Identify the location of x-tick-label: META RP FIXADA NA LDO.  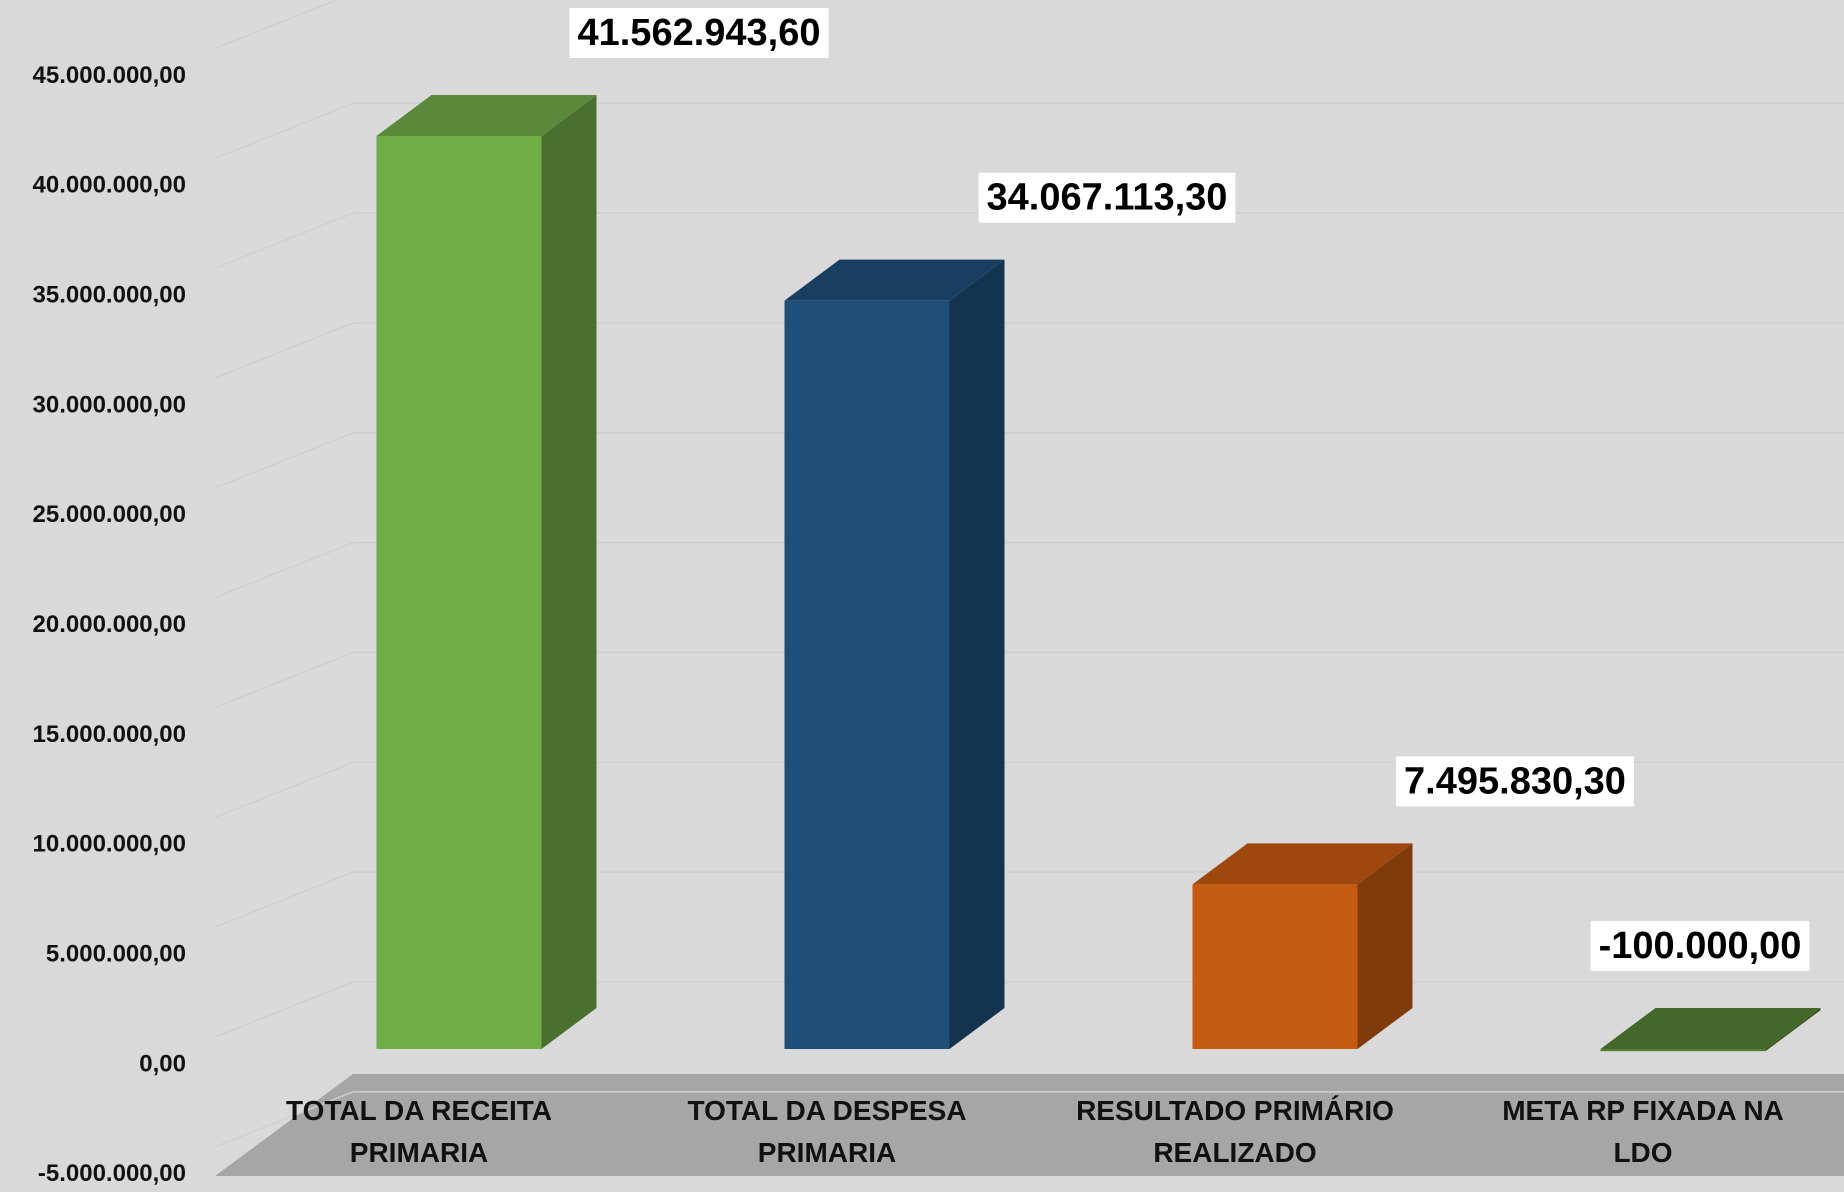
(1643, 1131).